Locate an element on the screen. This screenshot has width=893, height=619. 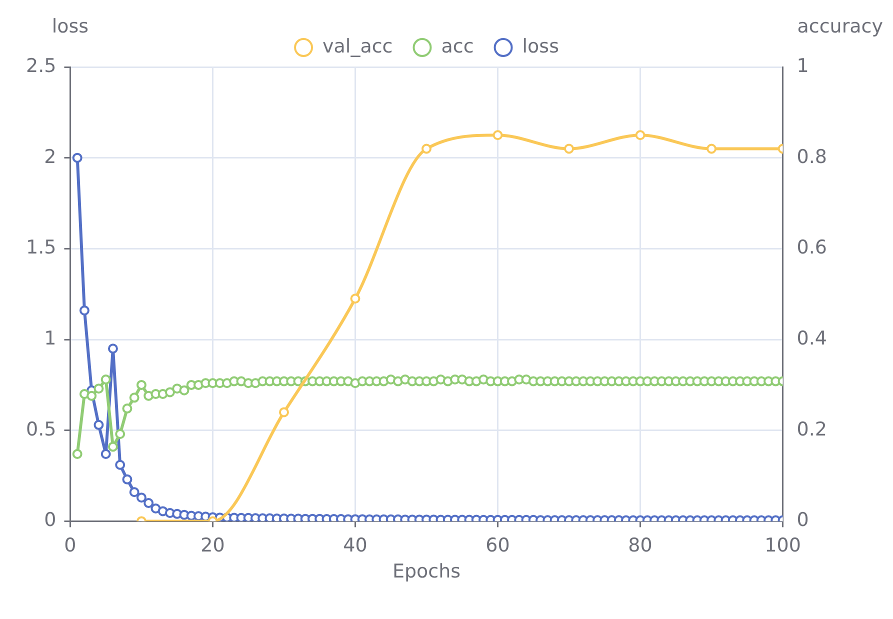
y2-tick-label: 0.6 is located at coordinates (811, 247).